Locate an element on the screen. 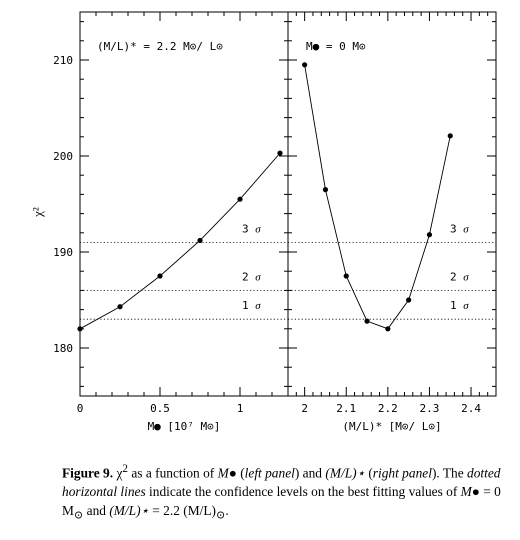 This screenshot has width=520, height=540. x-tick-label: 2.2 is located at coordinates (388, 408).